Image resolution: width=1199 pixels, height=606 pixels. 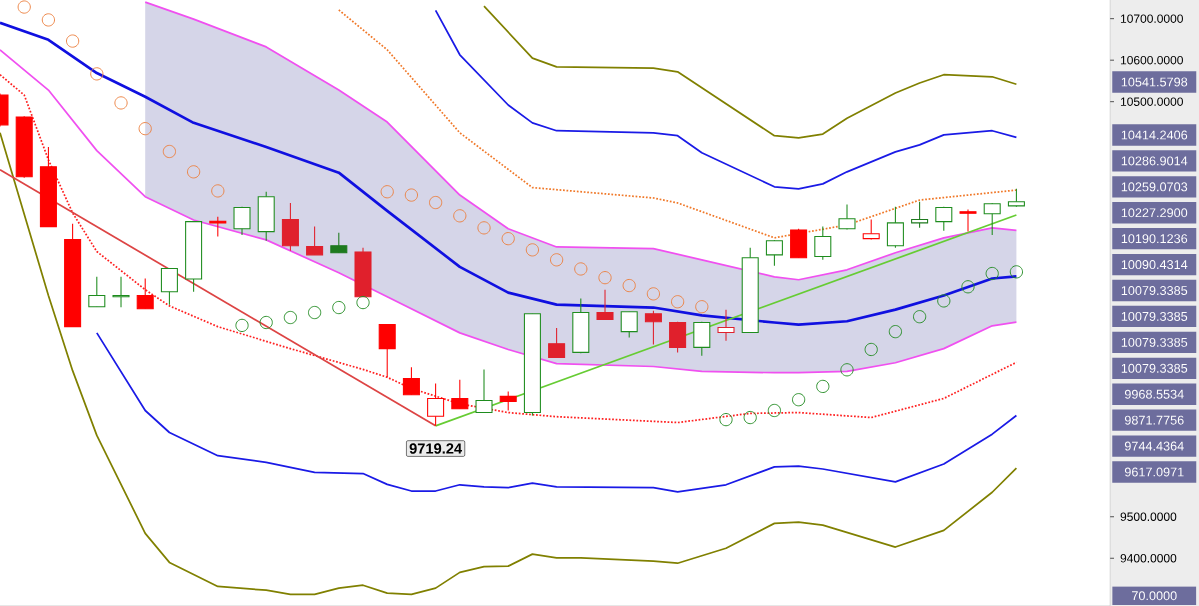 I want to click on text: 10259.0703, so click(x=1154, y=187).